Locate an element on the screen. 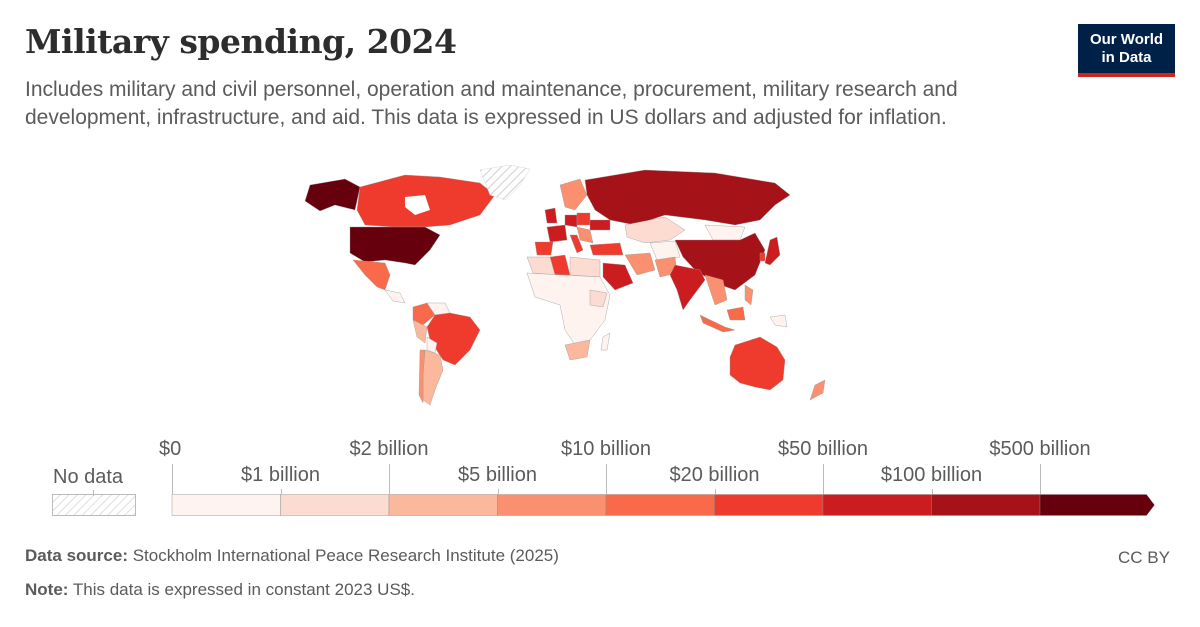 Image resolution: width=1200 pixels, height=627 pixels. region-poland is located at coordinates (583, 219).